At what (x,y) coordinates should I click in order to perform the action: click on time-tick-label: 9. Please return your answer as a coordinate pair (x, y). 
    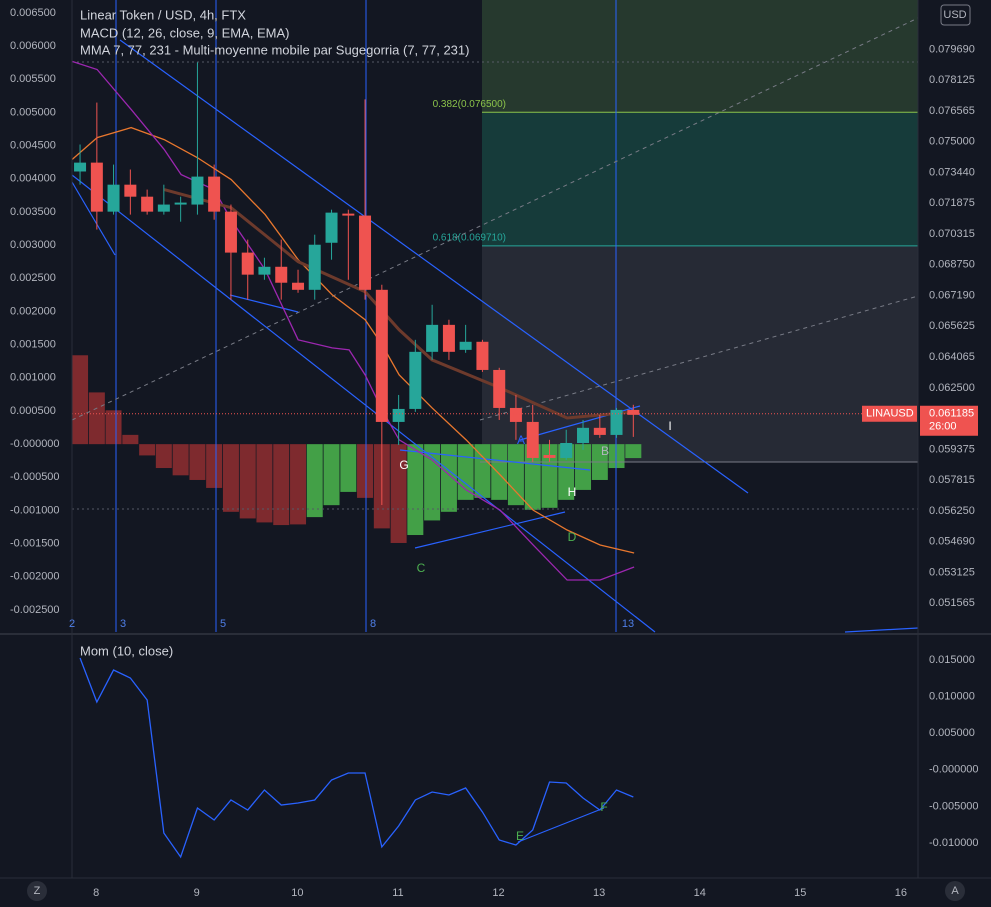
    Looking at the image, I should click on (197, 893).